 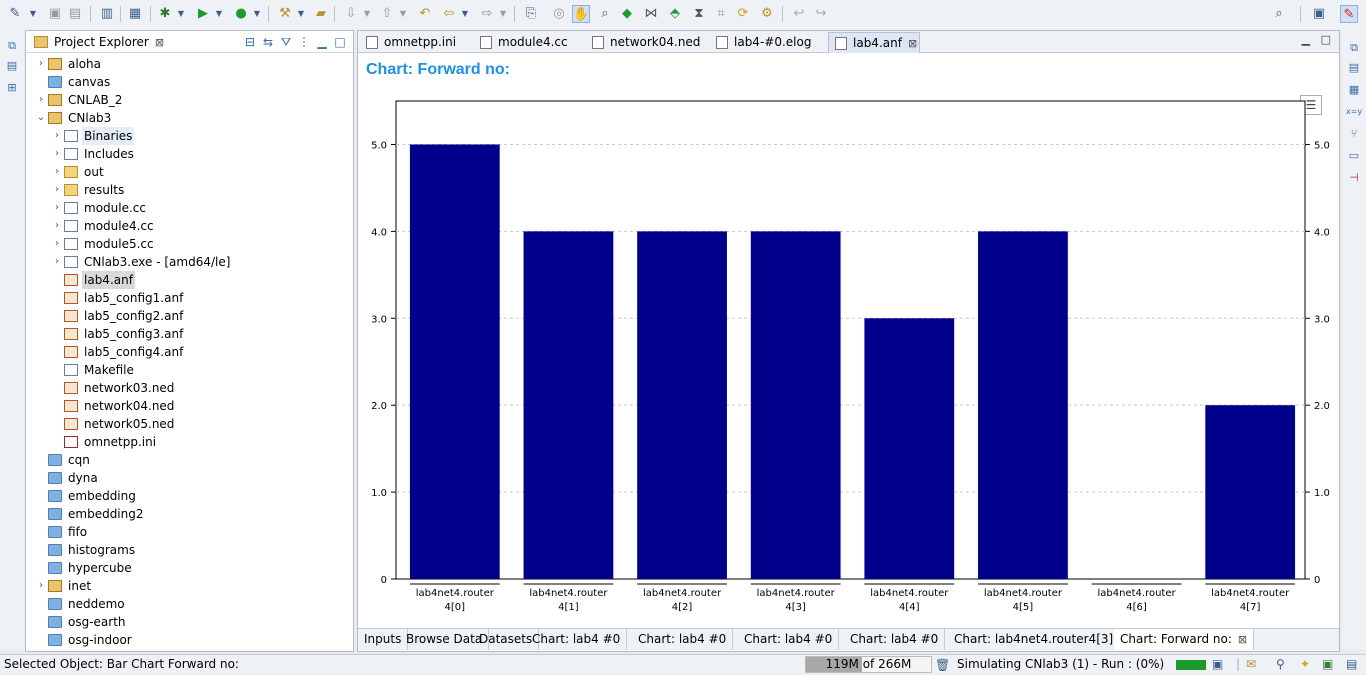 What do you see at coordinates (1218, 664) in the screenshot?
I see `progress-view-icon: ▣` at bounding box center [1218, 664].